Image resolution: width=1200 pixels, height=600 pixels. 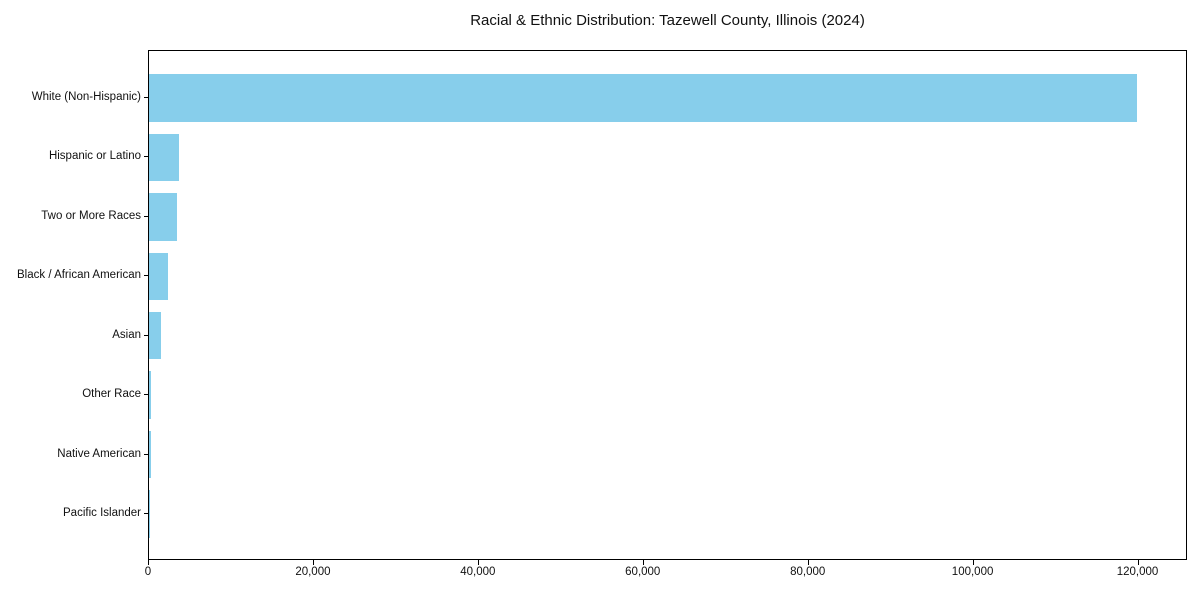 What do you see at coordinates (79, 275) in the screenshot?
I see `y-axis-label: Black / African American` at bounding box center [79, 275].